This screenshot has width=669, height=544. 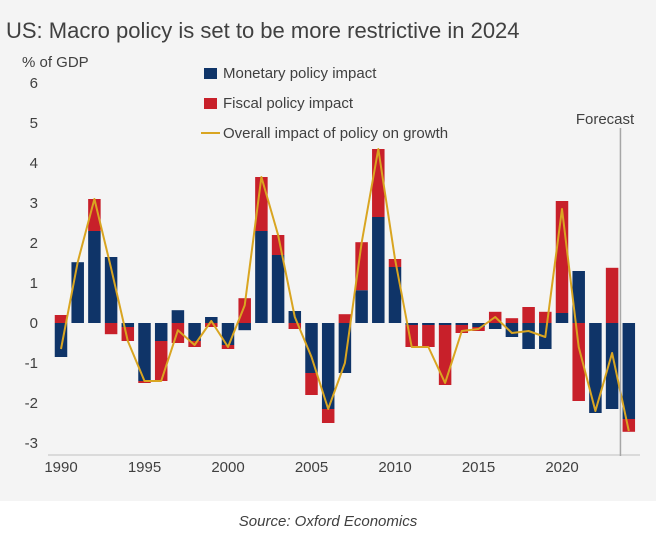 I want to click on legend-label: Monetary policy impact, so click(x=300, y=73).